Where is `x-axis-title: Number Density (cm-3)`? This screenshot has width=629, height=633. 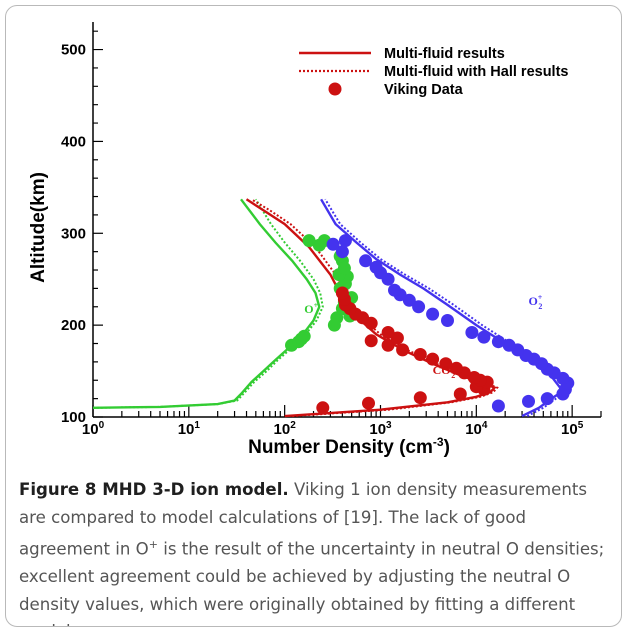 x-axis-title: Number Density (cm-3) is located at coordinates (349, 446).